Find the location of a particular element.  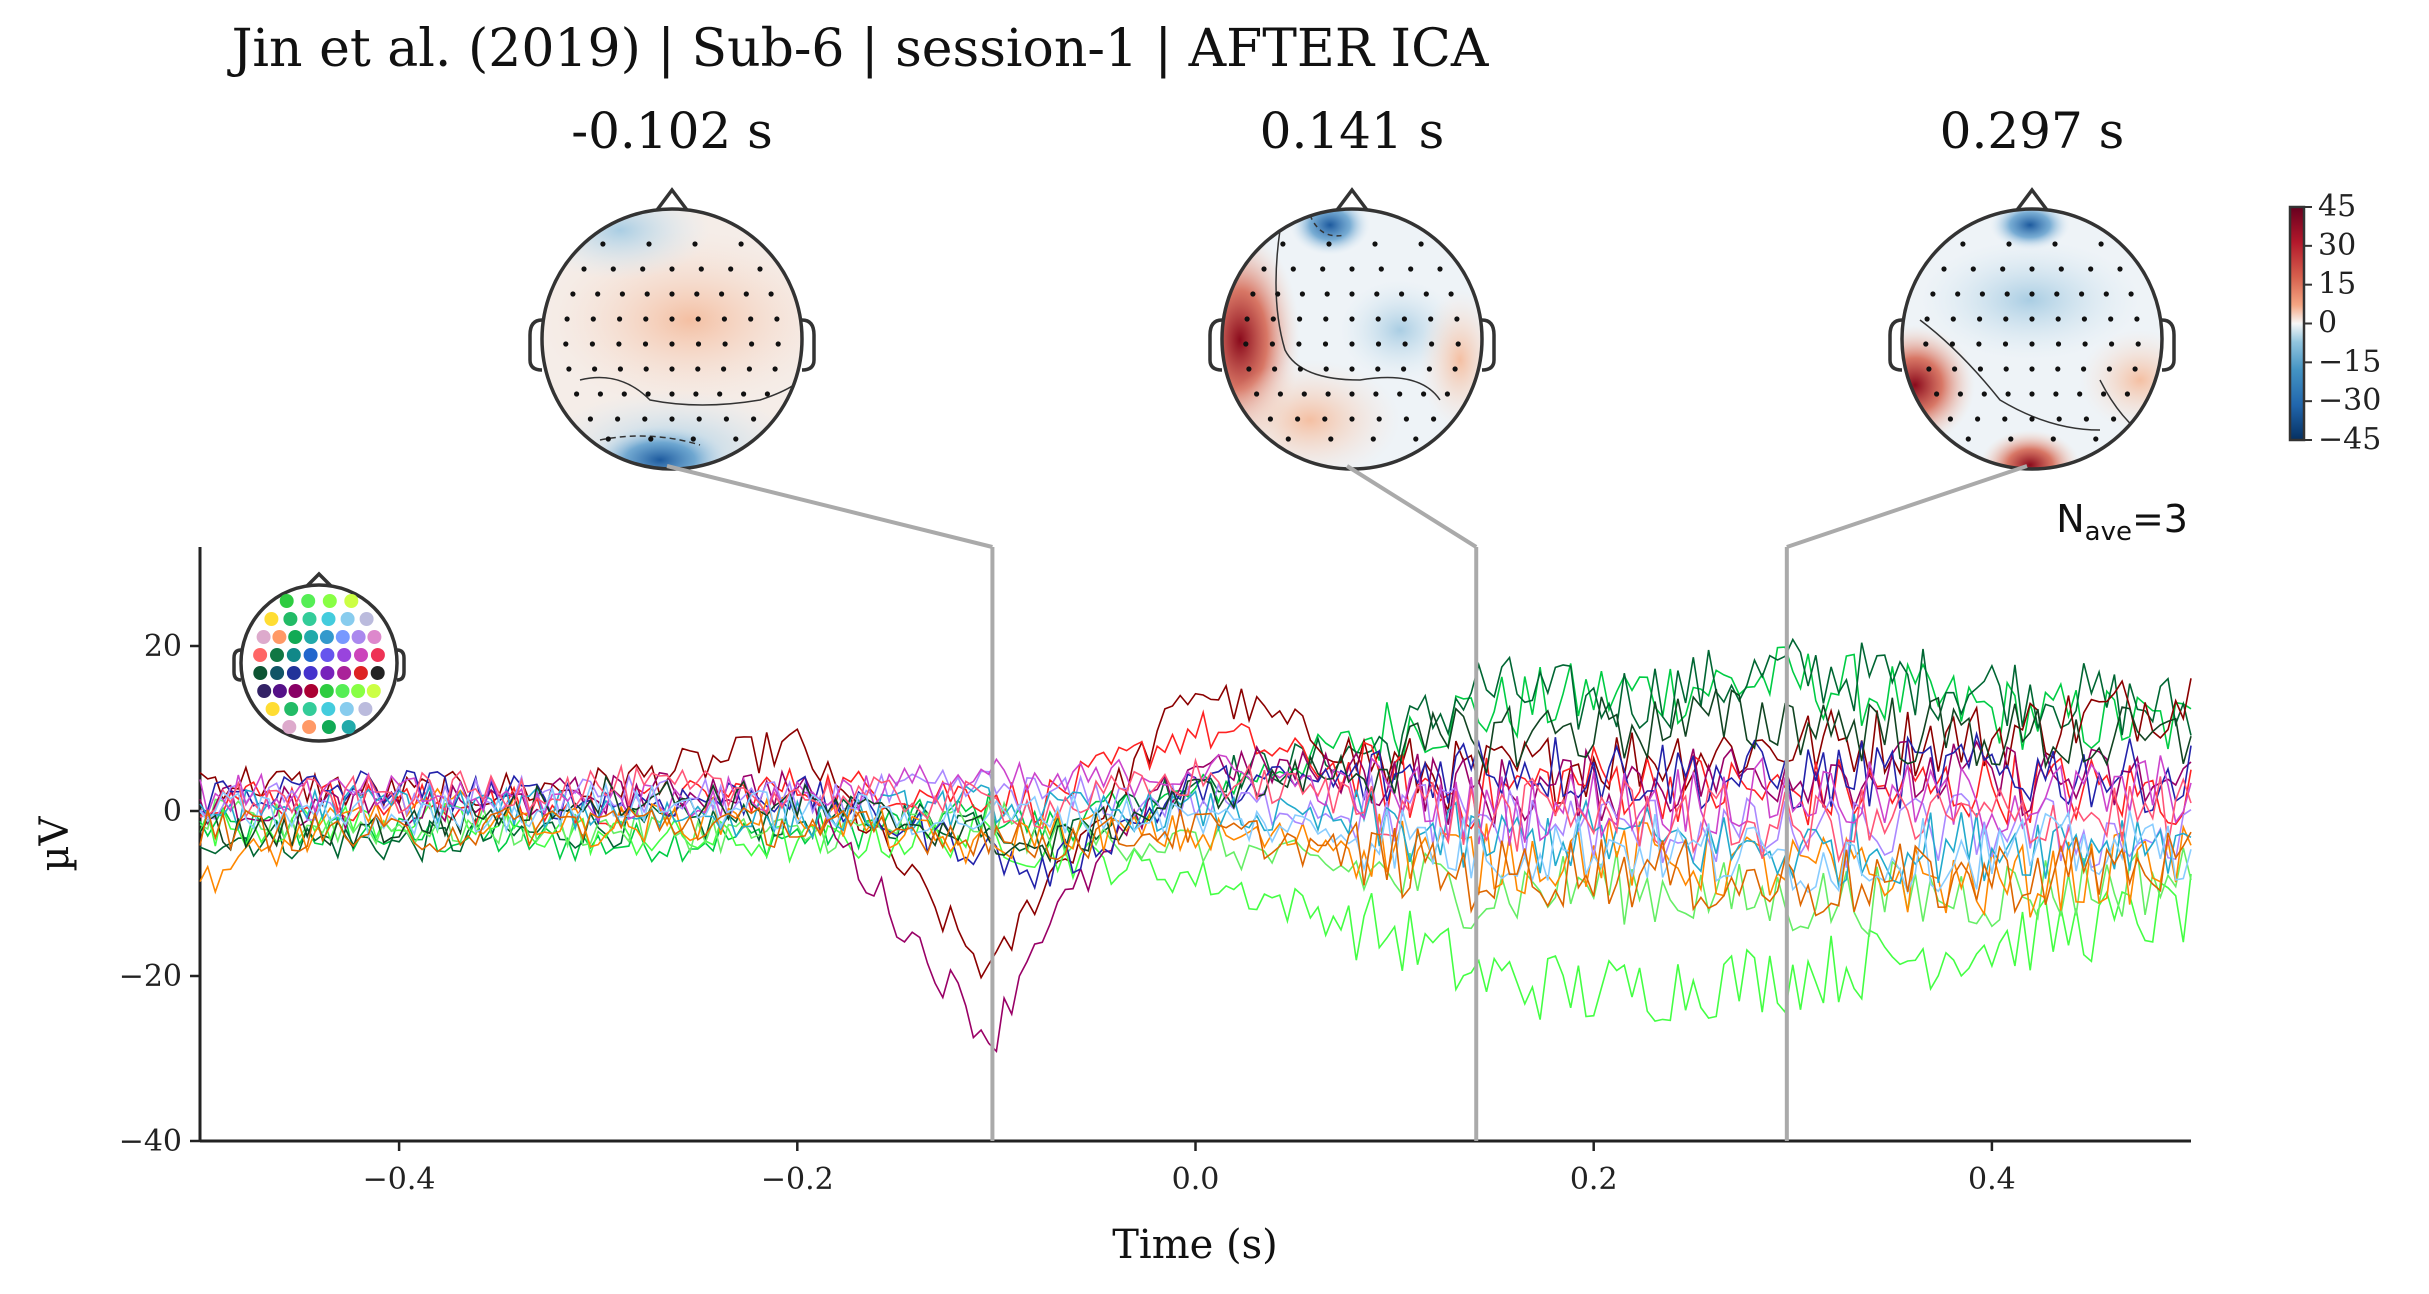

topomap-1-sensors is located at coordinates (672, 341).